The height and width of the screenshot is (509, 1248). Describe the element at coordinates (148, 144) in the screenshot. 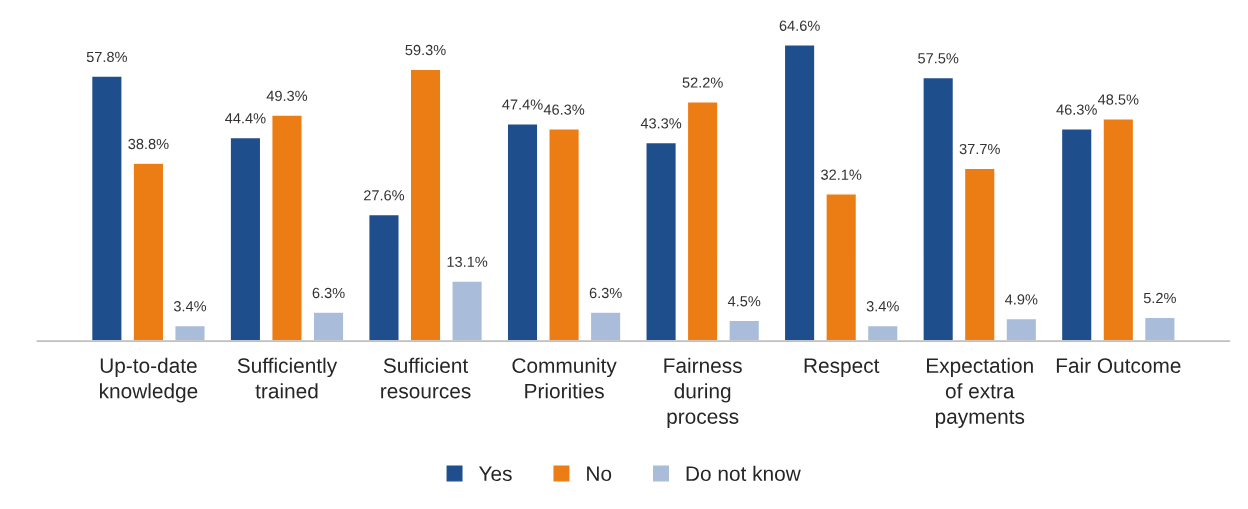

I see `data-label: 38.8%` at that location.